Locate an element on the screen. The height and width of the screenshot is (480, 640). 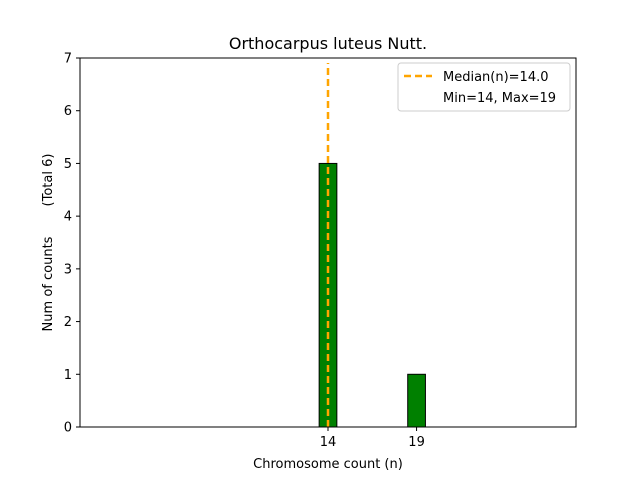
bars-group is located at coordinates (372, 295).